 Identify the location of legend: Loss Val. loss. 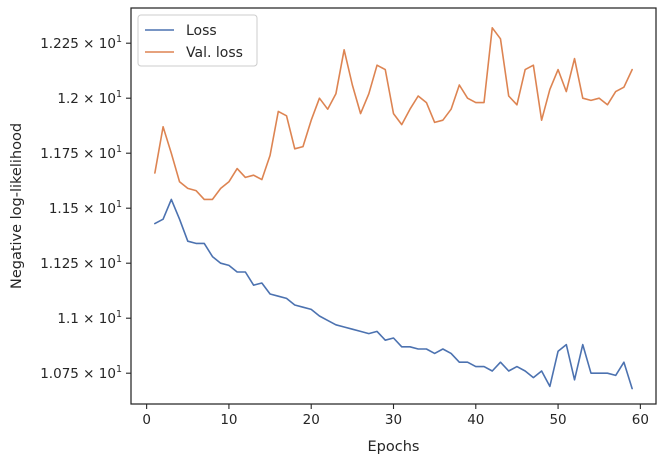
(197, 40).